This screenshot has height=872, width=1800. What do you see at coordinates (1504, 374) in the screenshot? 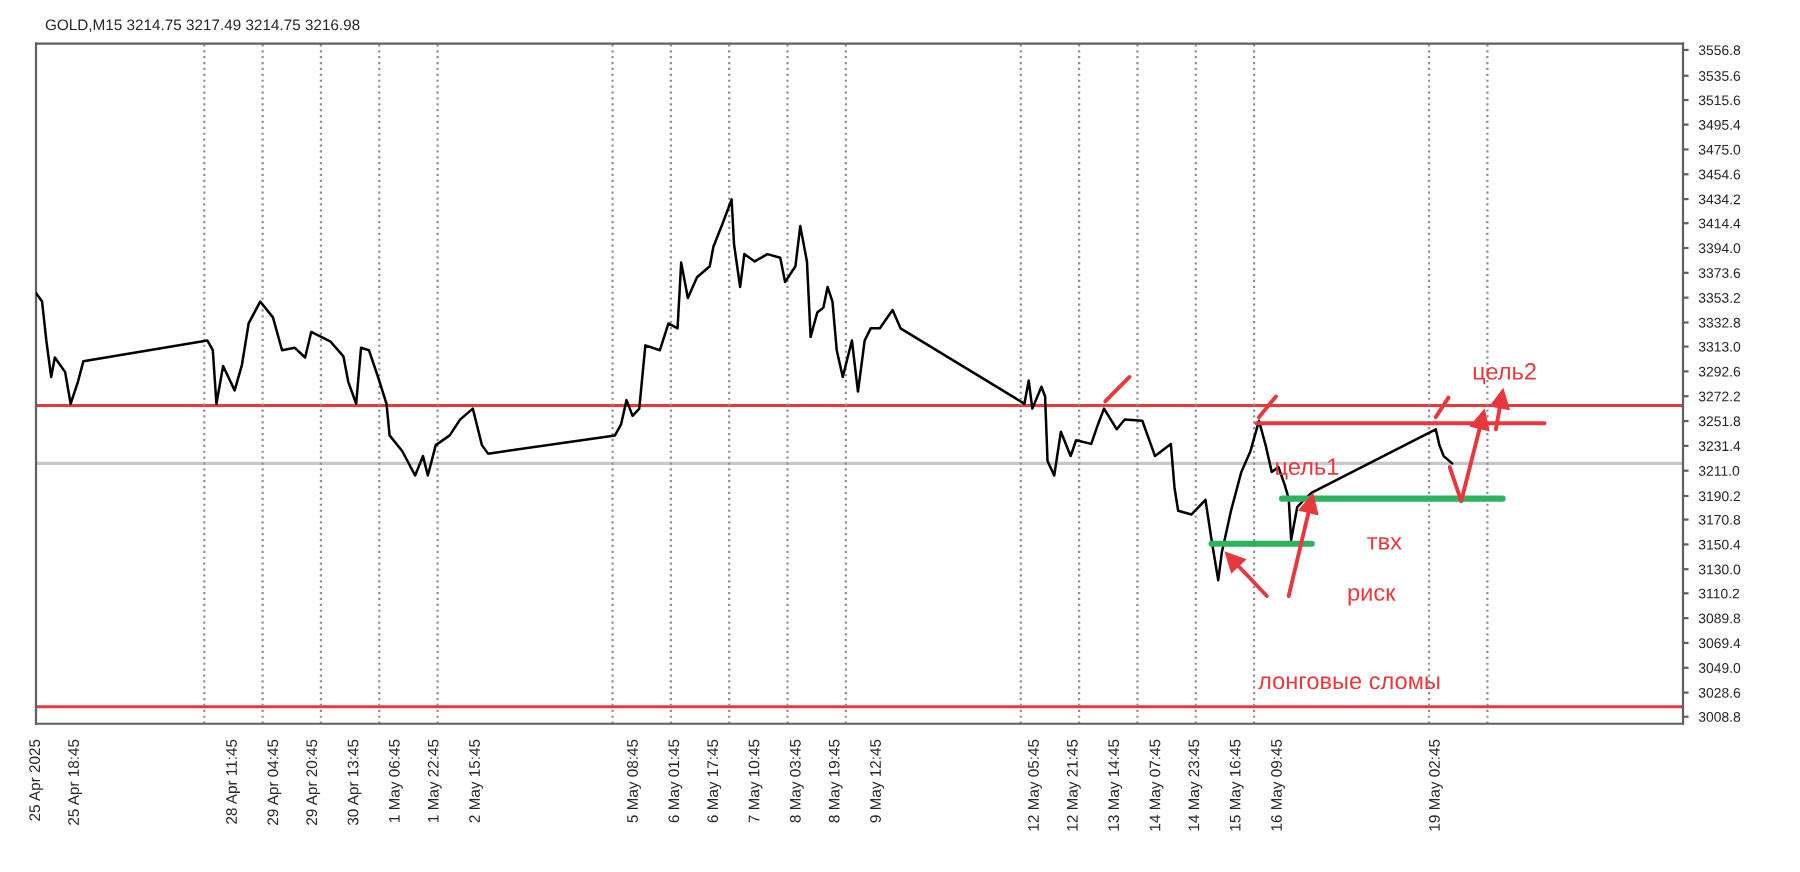
I see `annotation: цель2` at bounding box center [1504, 374].